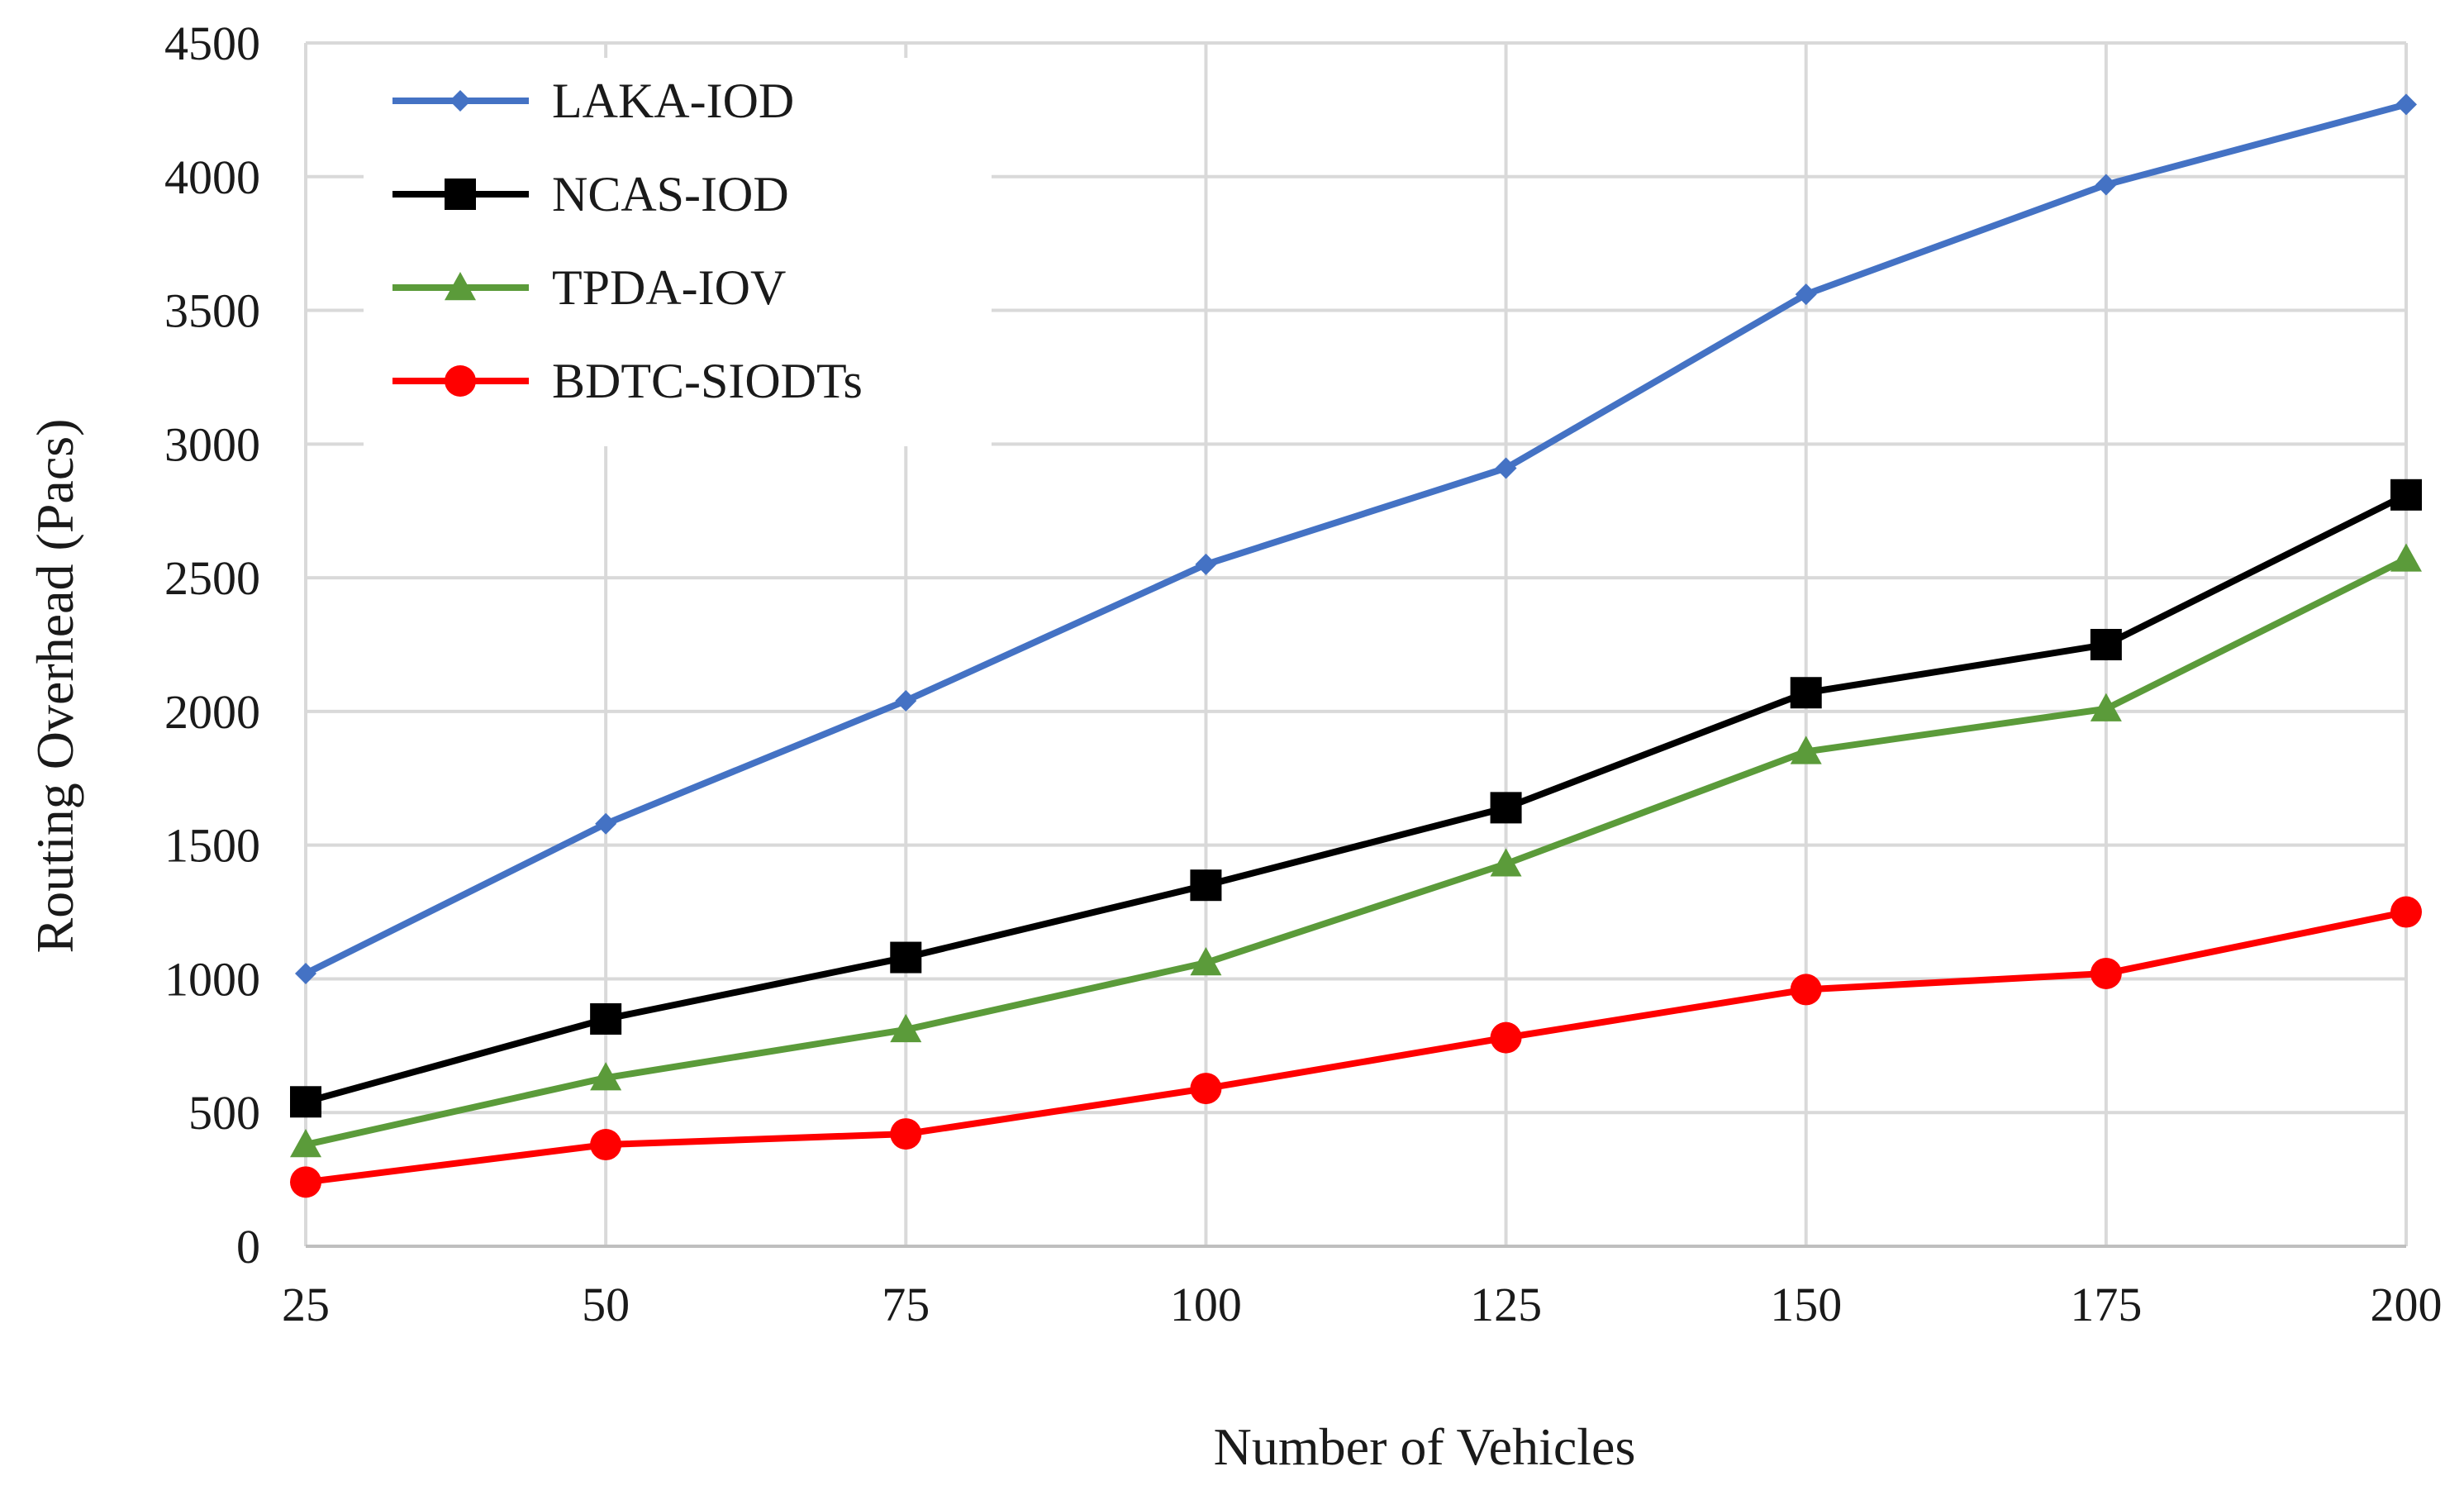 The height and width of the screenshot is (1495, 2464). I want to click on y-tick-label: 0, so click(248, 1247).